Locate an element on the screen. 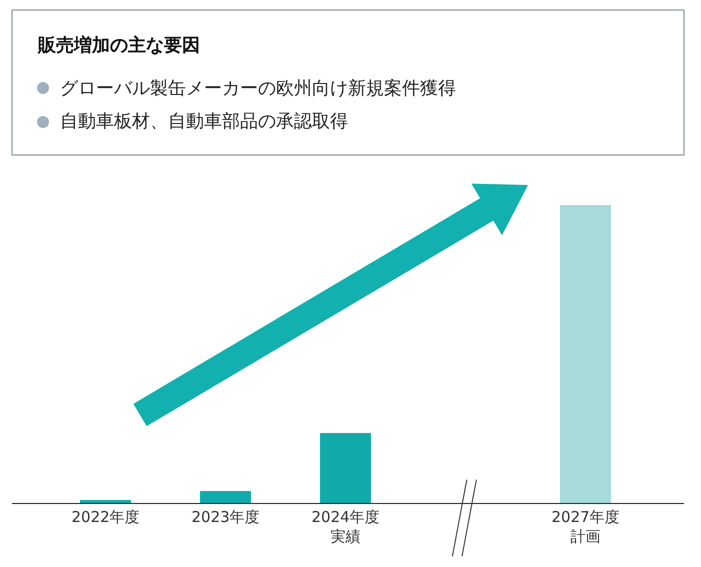 The image size is (701, 567). x-tick-label: 2022年度 is located at coordinates (106, 517).